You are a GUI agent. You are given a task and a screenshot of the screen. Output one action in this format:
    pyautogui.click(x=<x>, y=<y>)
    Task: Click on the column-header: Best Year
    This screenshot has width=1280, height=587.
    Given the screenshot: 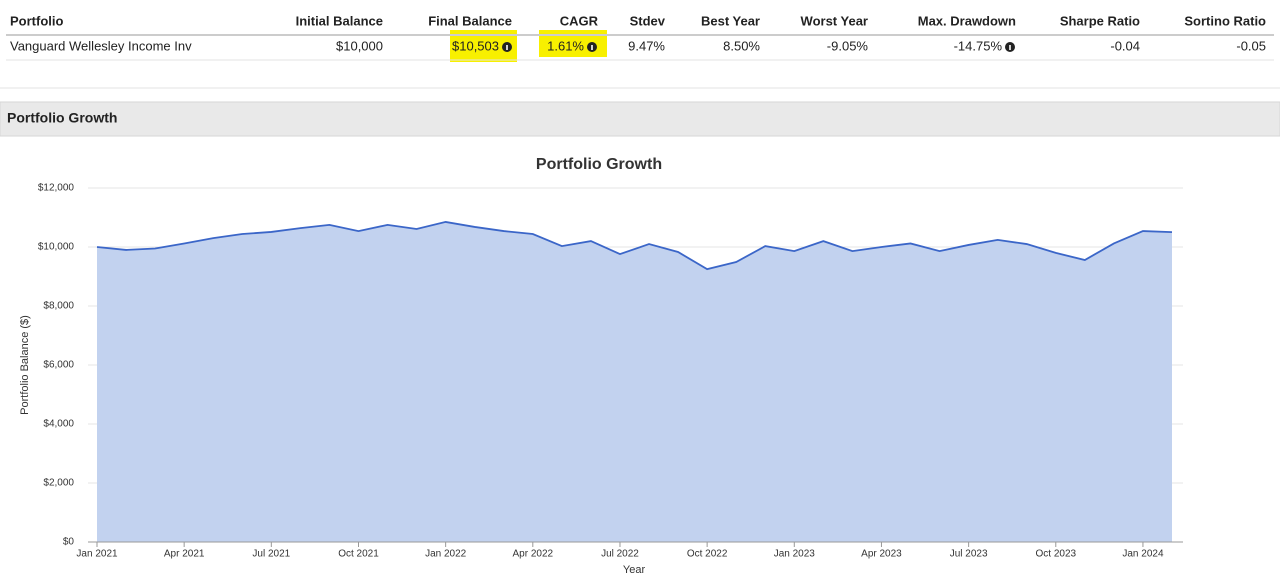 What is the action you would take?
    pyautogui.click(x=730, y=20)
    